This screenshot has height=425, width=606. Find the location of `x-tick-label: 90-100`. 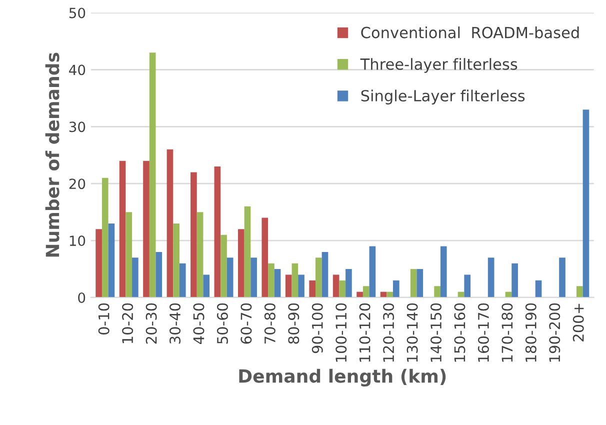

x-tick-label: 90-100 is located at coordinates (317, 328).